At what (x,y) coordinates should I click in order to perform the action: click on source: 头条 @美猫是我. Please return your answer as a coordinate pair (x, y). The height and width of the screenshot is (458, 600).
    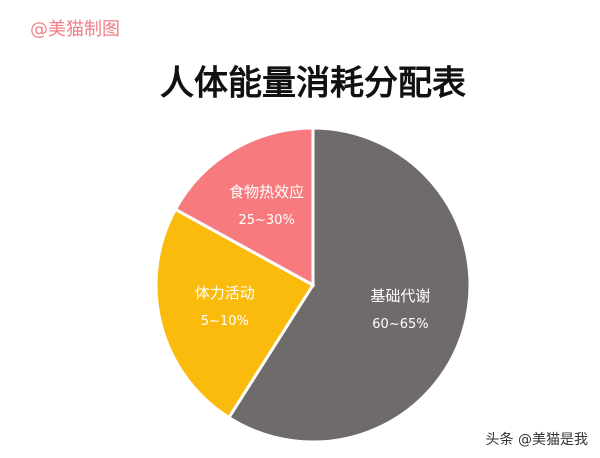
    Looking at the image, I should click on (537, 439).